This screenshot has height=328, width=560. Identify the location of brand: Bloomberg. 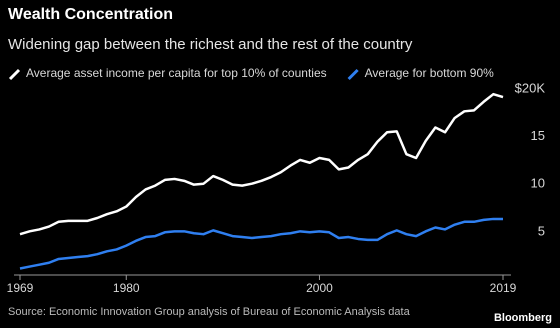
(523, 318).